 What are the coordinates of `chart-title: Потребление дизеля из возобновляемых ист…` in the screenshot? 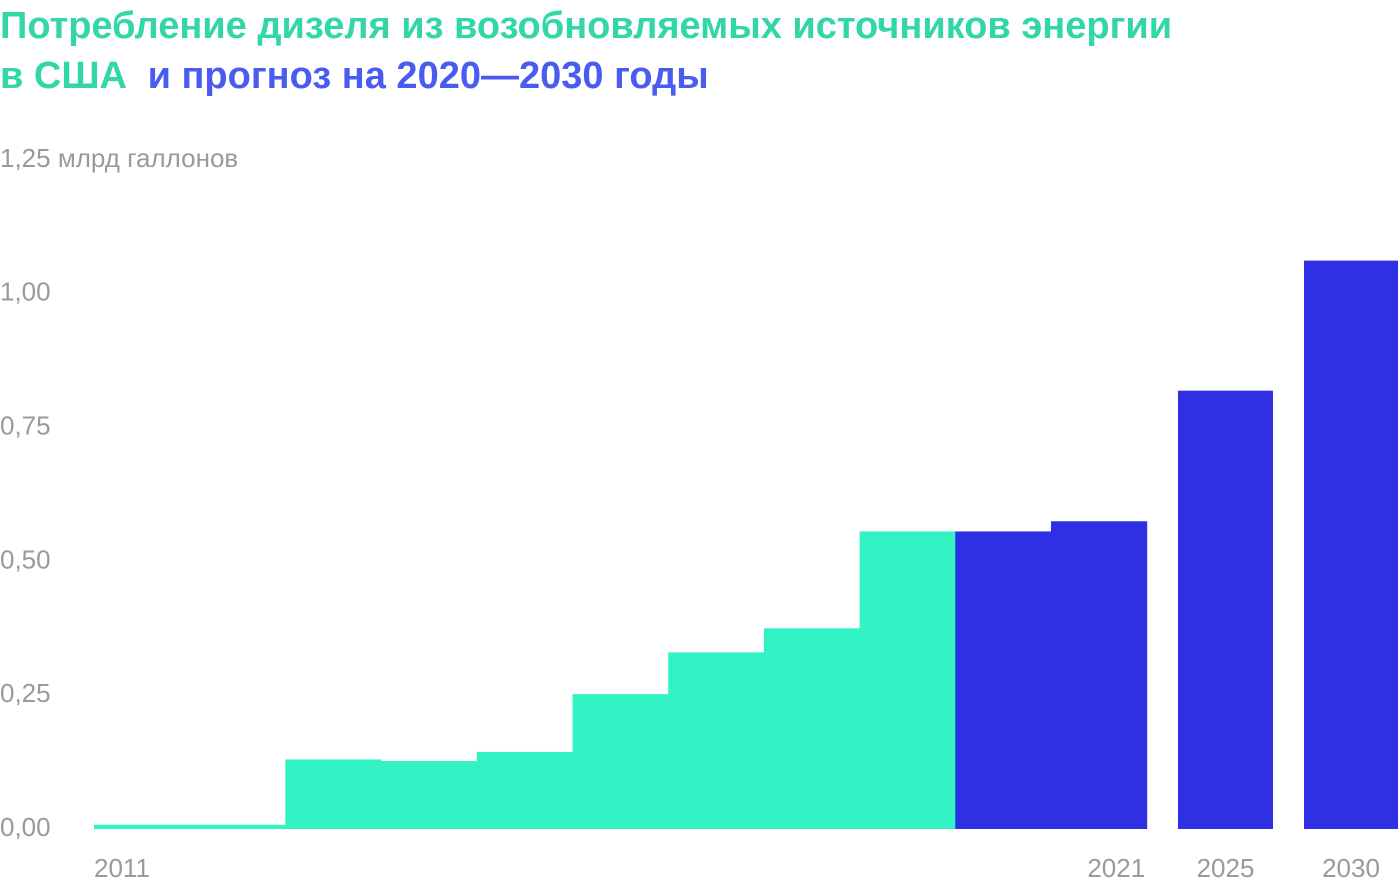 It's located at (586, 26).